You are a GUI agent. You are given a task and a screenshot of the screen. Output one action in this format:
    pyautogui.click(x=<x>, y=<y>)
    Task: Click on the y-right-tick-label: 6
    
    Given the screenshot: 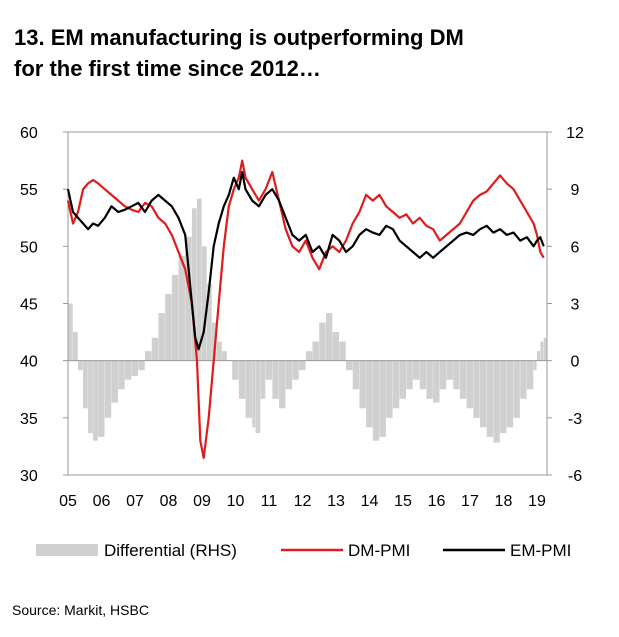 What is the action you would take?
    pyautogui.click(x=575, y=247)
    